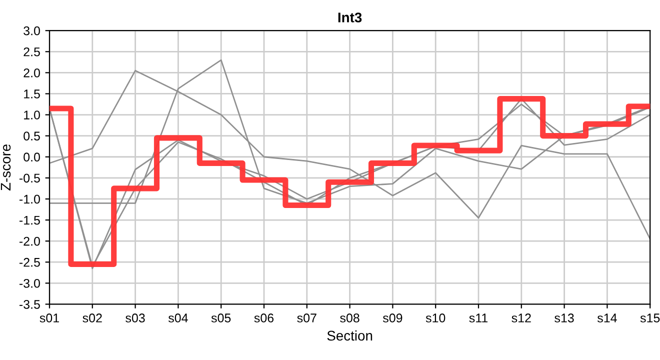 This screenshot has height=360, width=660. I want to click on y-tick-label: -1.5, so click(29, 220).